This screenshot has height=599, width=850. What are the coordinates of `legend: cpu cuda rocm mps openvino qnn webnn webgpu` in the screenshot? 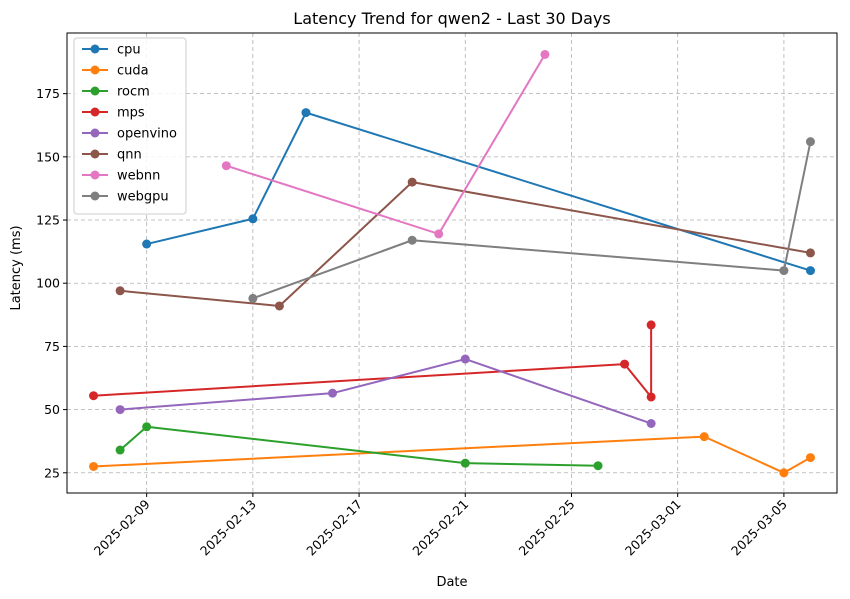 It's located at (130, 126).